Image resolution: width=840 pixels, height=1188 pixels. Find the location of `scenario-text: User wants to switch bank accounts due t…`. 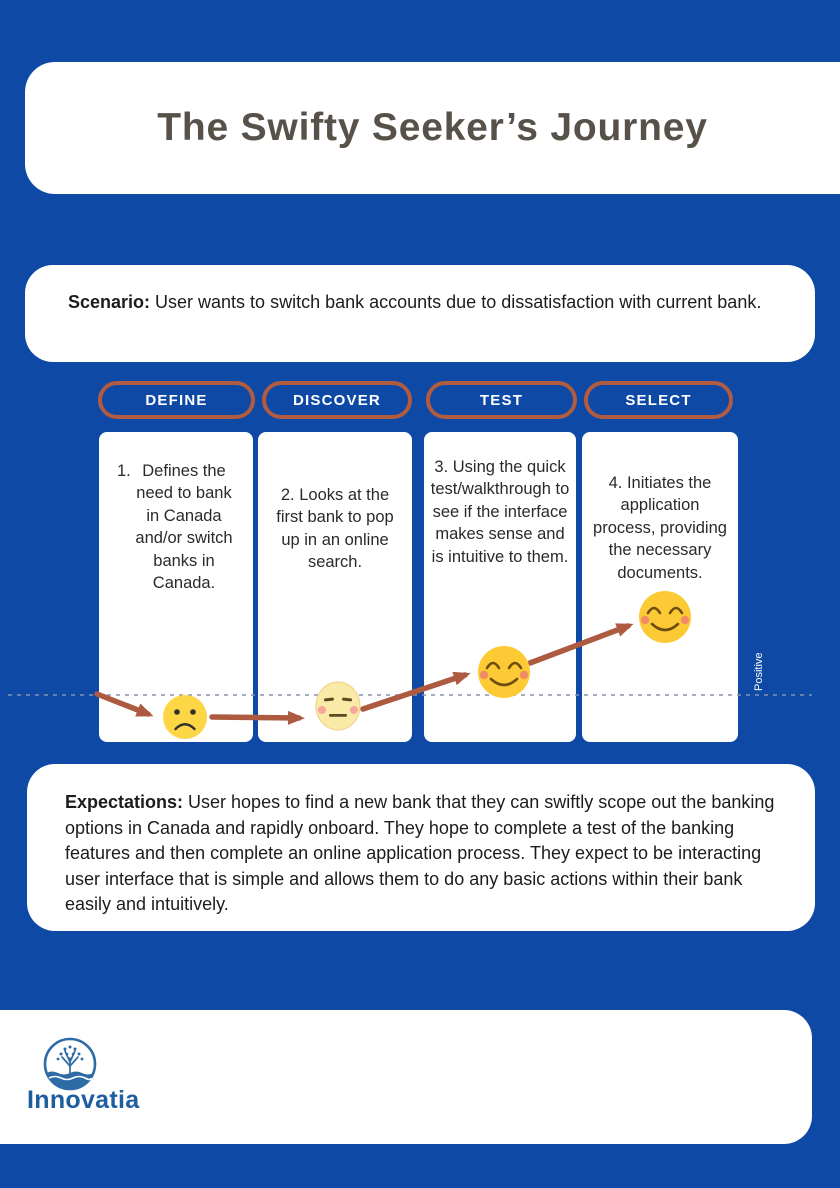

scenario-text: User wants to switch bank accounts due t… is located at coordinates (456, 302).